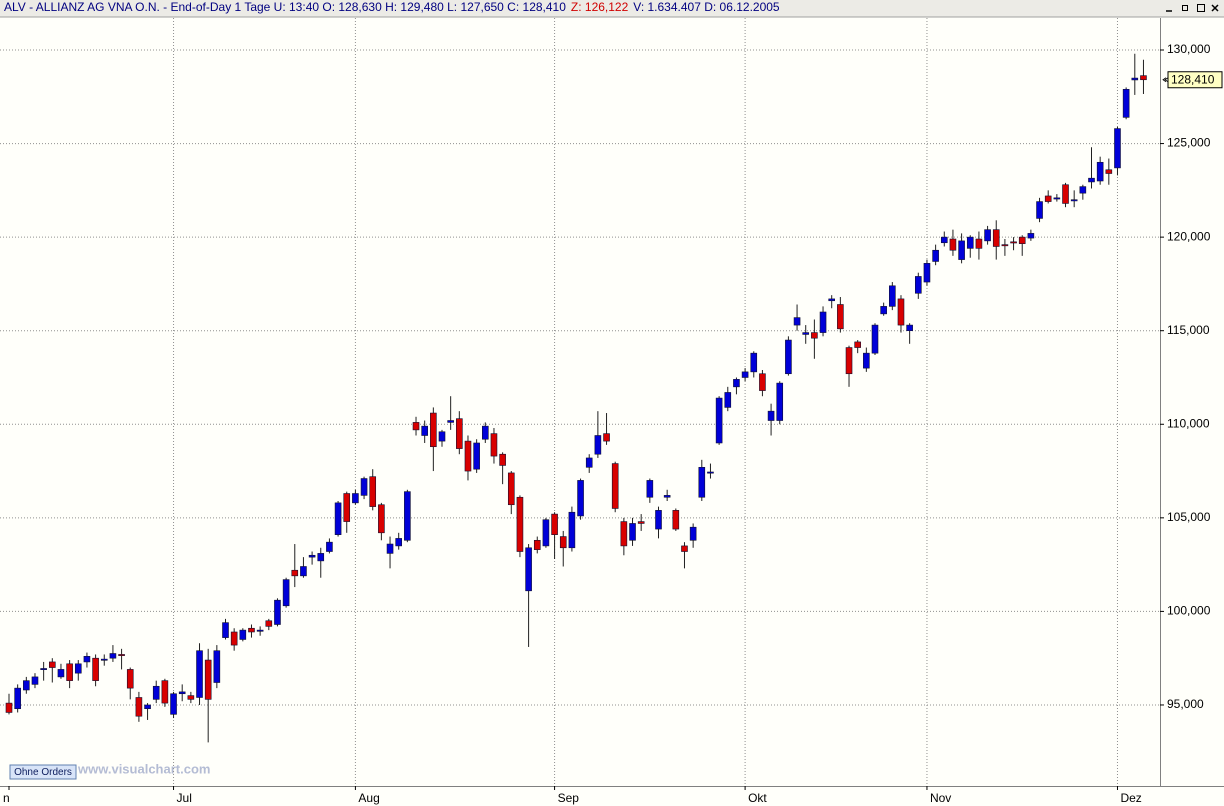 The width and height of the screenshot is (1224, 806). Describe the element at coordinates (569, 798) in the screenshot. I see `x-tick-label: Sep` at that location.